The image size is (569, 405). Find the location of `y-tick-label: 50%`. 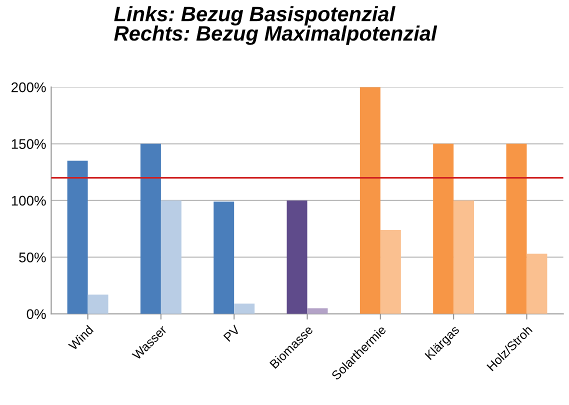

y-tick-label: 50% is located at coordinates (32, 257).